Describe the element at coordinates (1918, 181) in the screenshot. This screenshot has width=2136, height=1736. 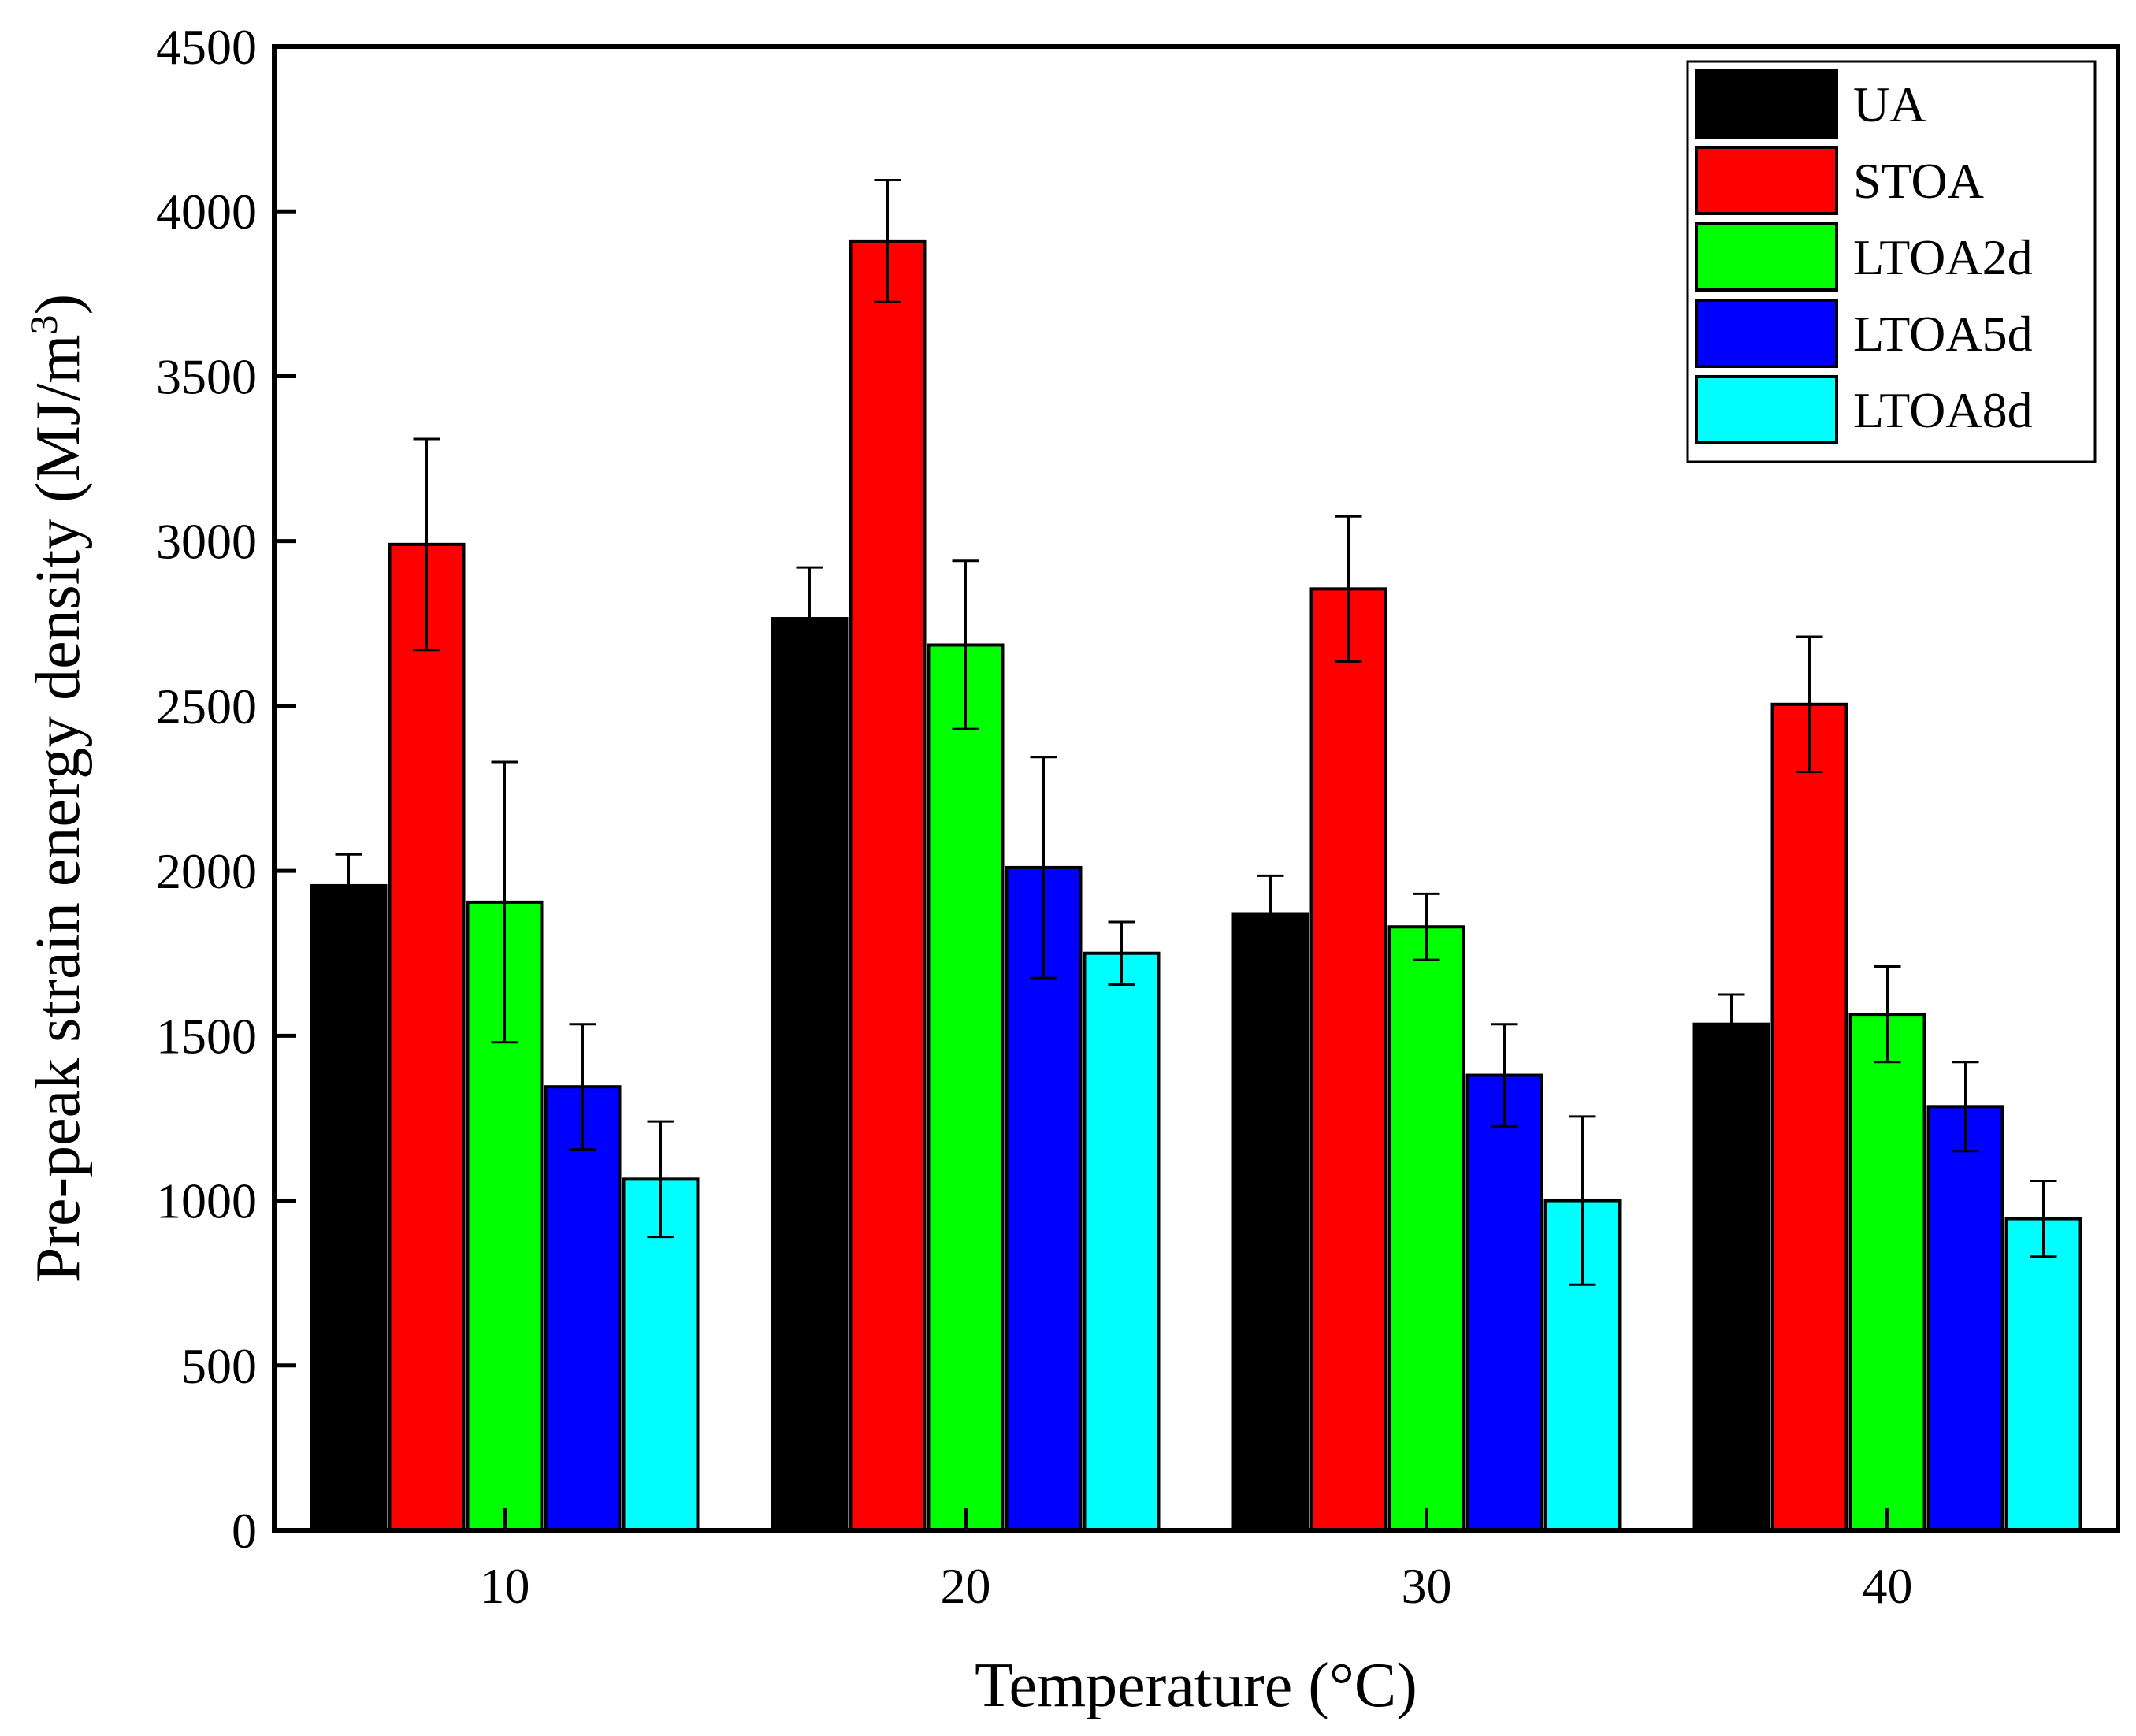
I see `legend-label: STOA` at that location.